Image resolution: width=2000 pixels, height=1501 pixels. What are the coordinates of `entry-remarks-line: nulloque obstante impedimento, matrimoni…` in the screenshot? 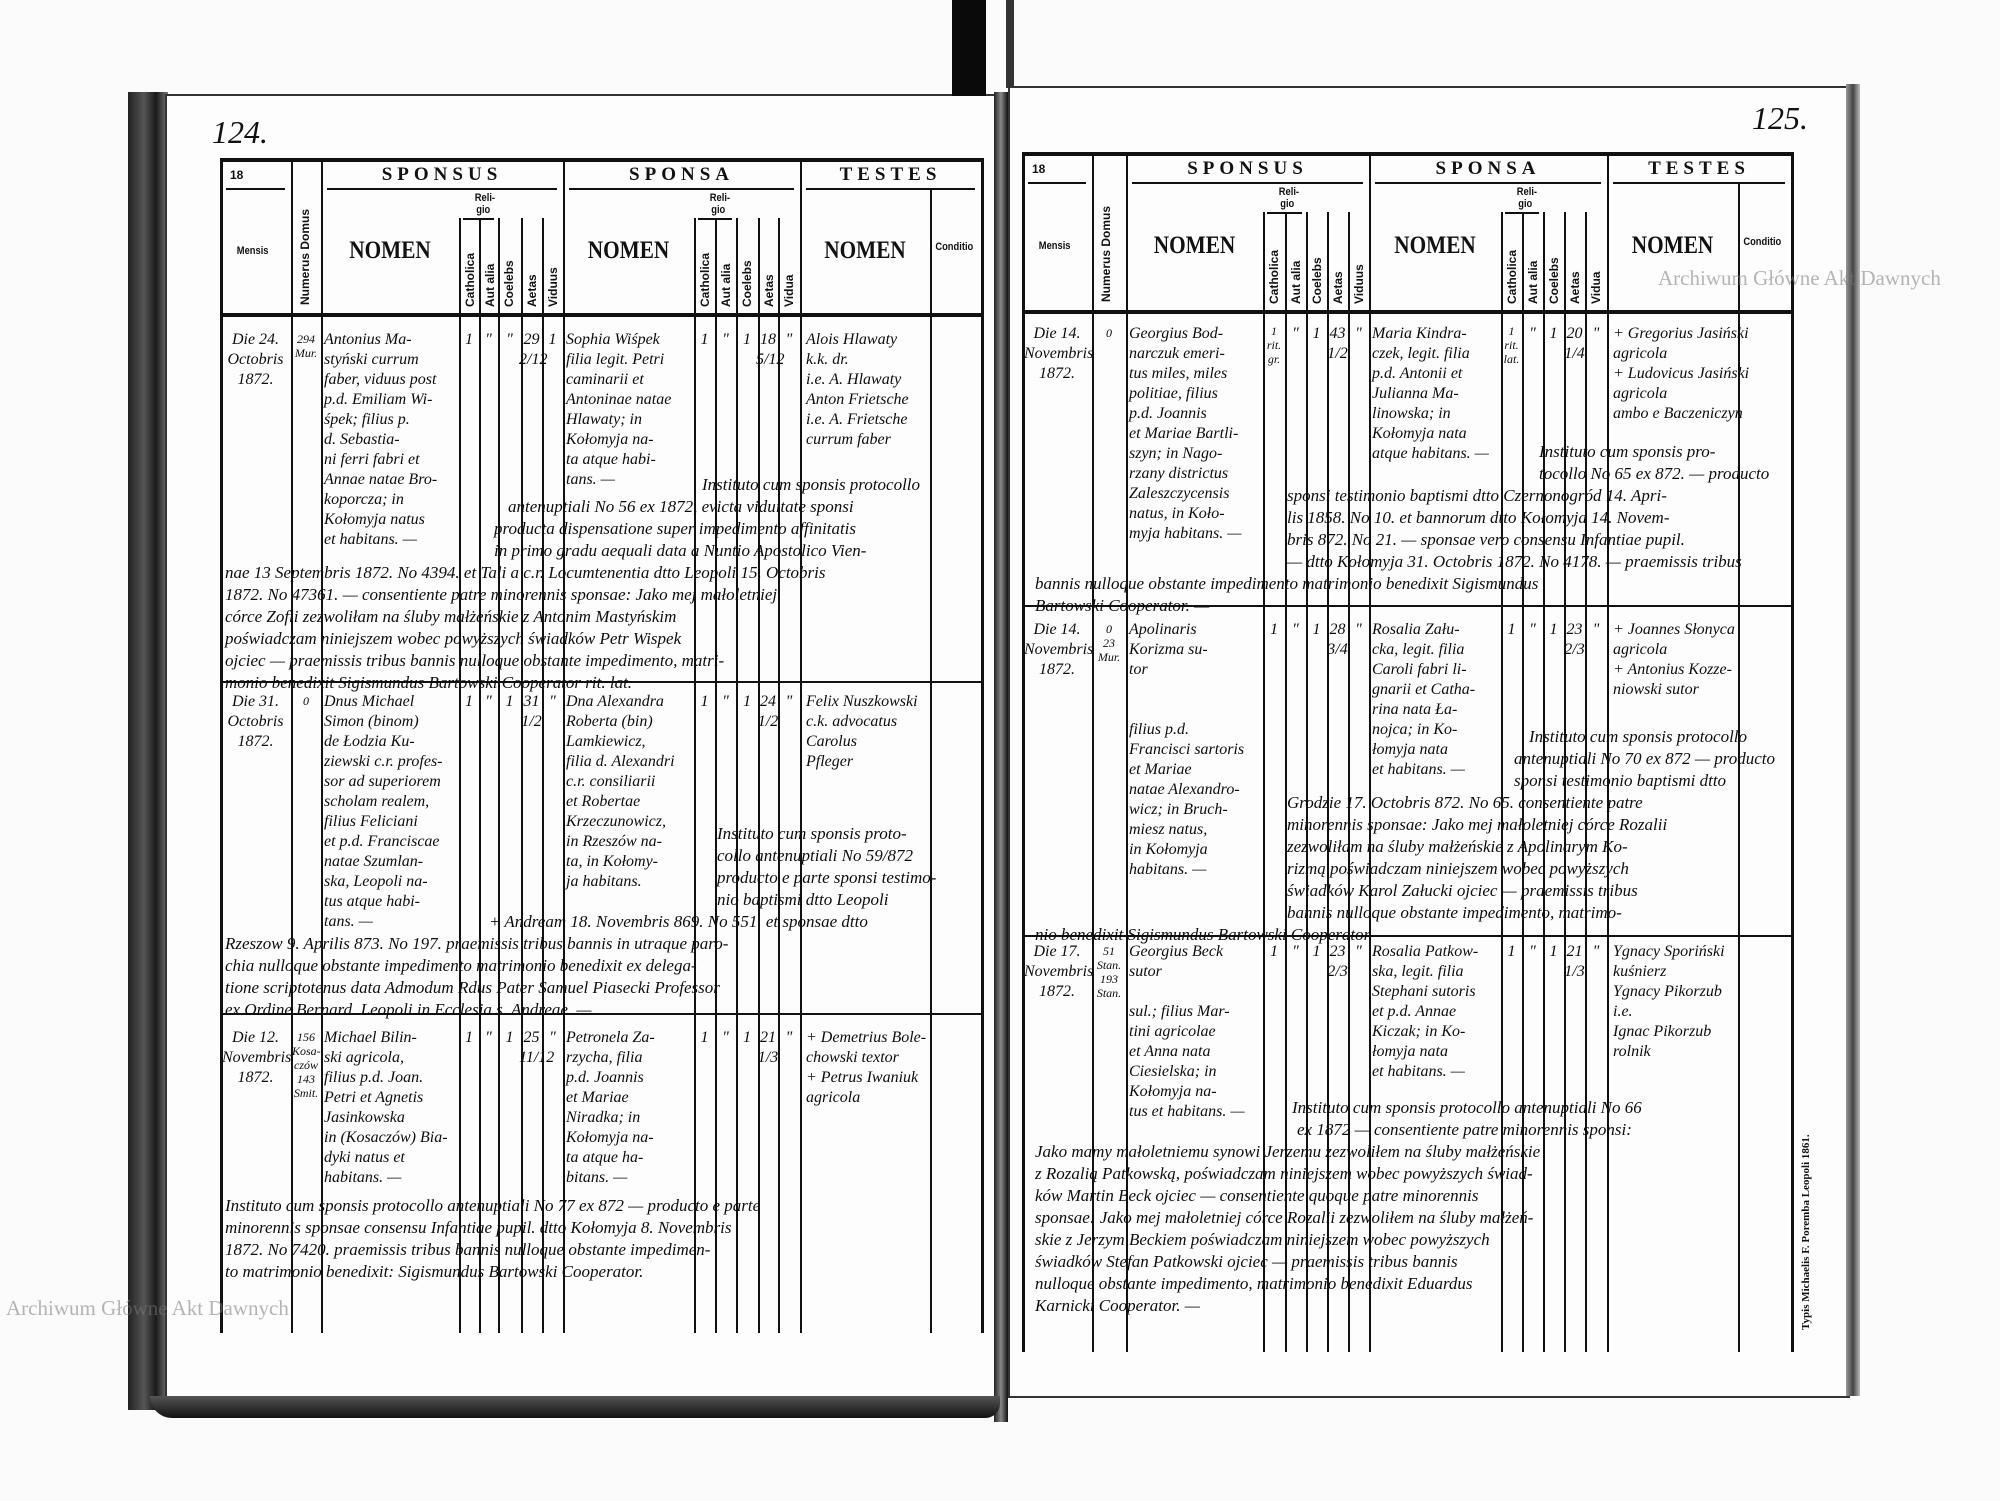 It's located at (1254, 1283).